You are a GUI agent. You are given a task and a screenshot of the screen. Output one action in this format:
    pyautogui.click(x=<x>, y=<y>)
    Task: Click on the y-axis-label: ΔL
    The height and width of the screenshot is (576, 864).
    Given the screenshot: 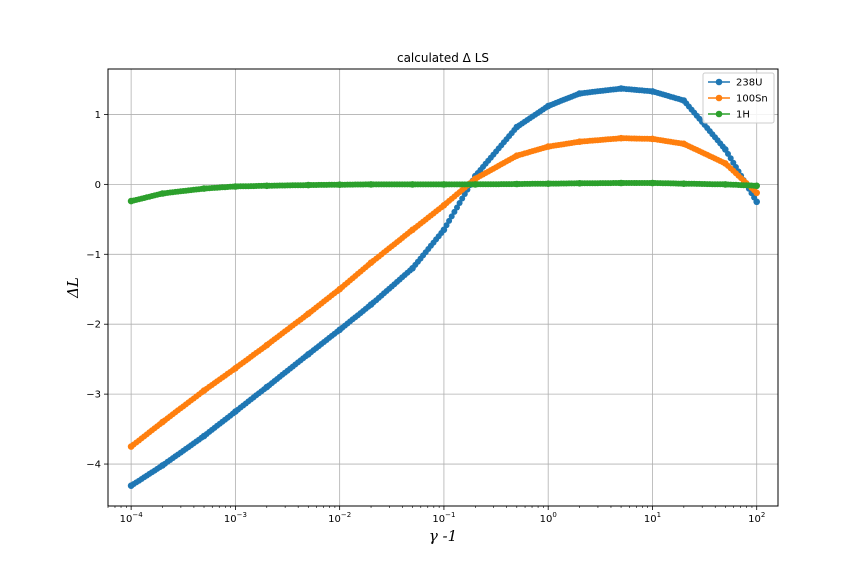 What is the action you would take?
    pyautogui.click(x=73, y=288)
    